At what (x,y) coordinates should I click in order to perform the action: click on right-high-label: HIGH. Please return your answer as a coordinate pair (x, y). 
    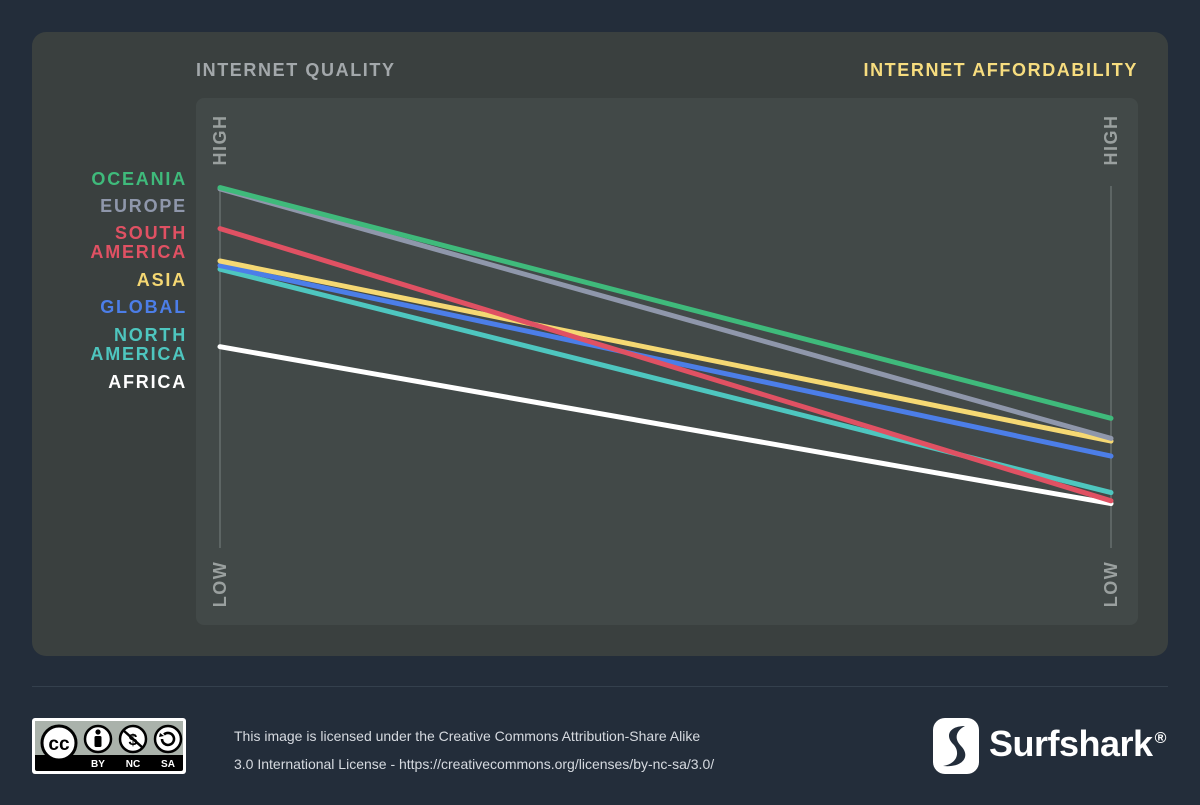
    Looking at the image, I should click on (1111, 140).